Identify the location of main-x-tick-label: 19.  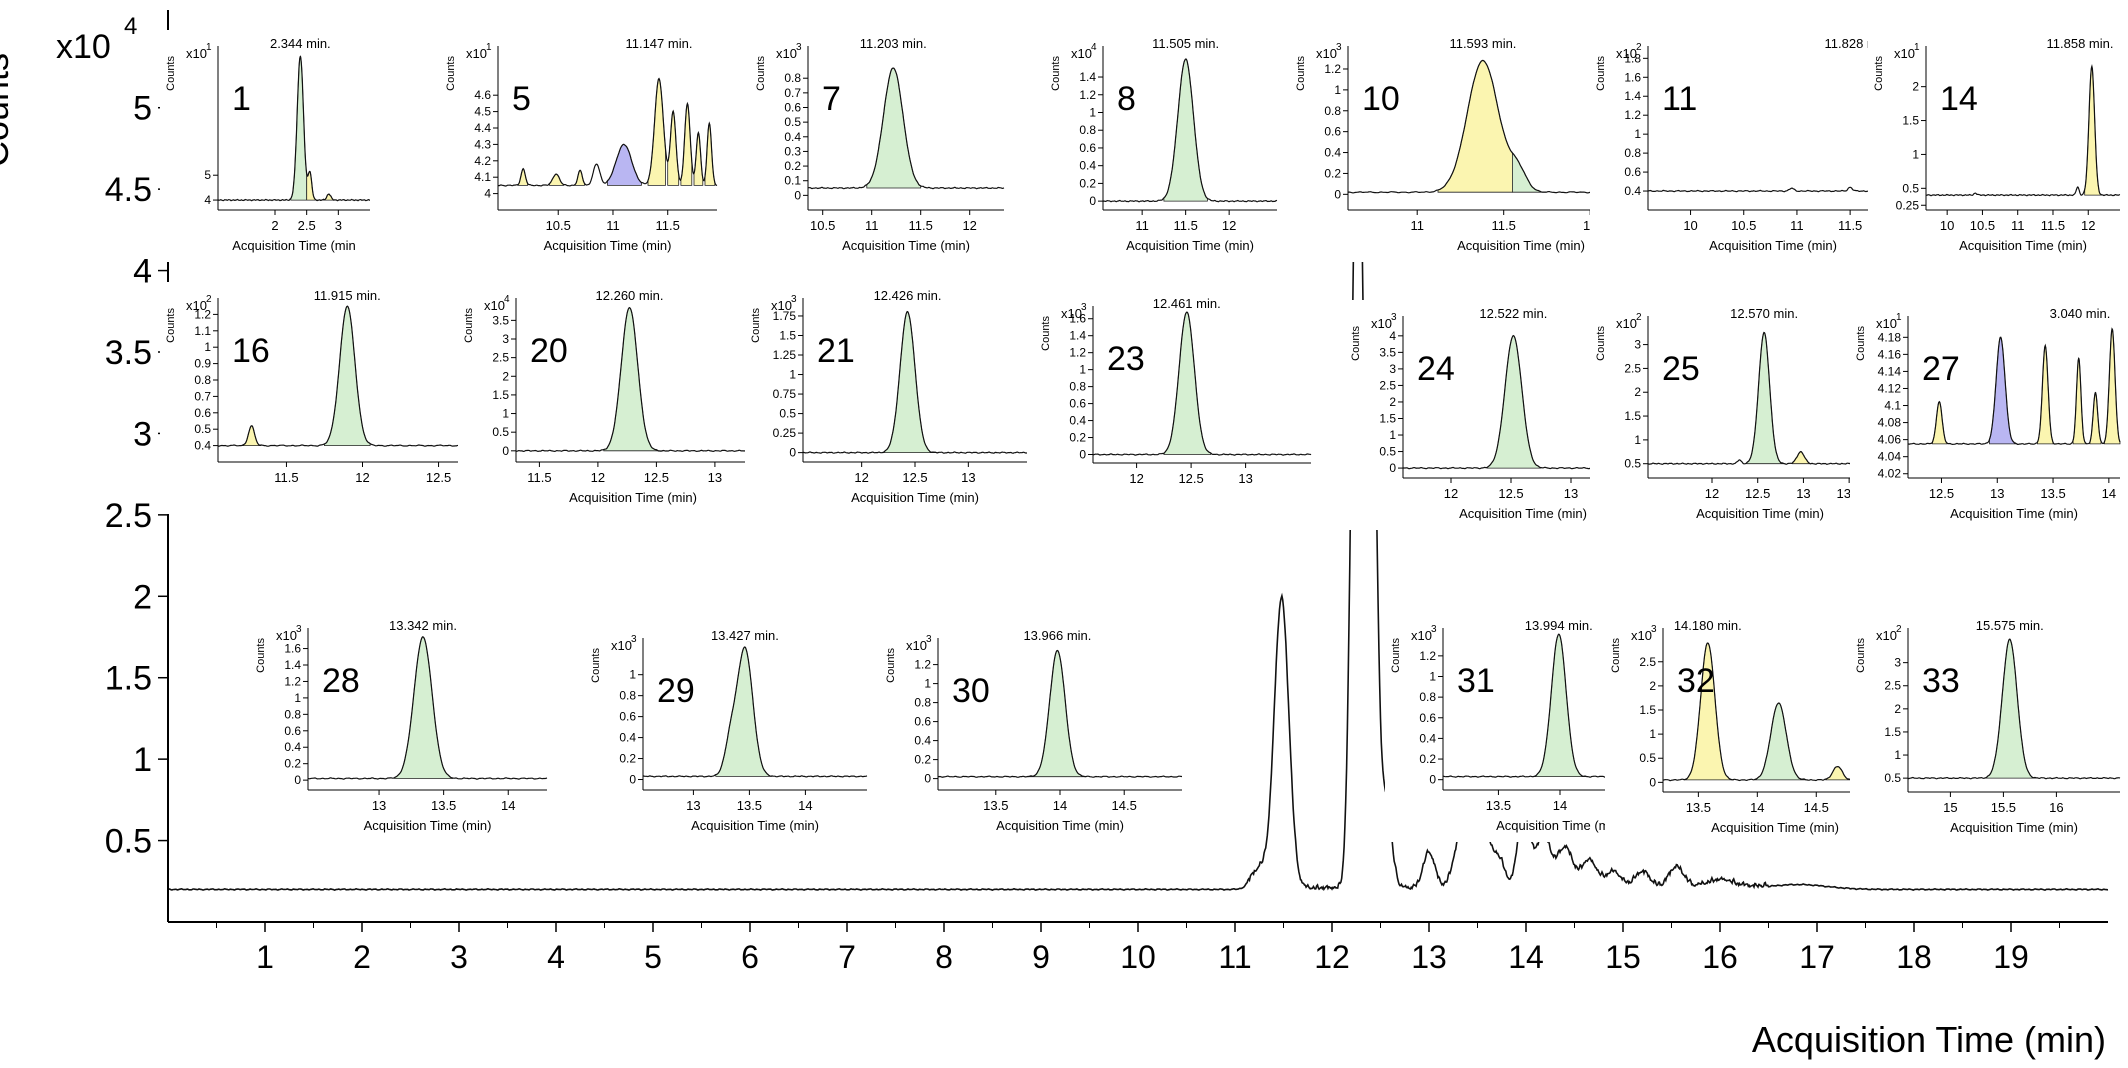
(2011, 957).